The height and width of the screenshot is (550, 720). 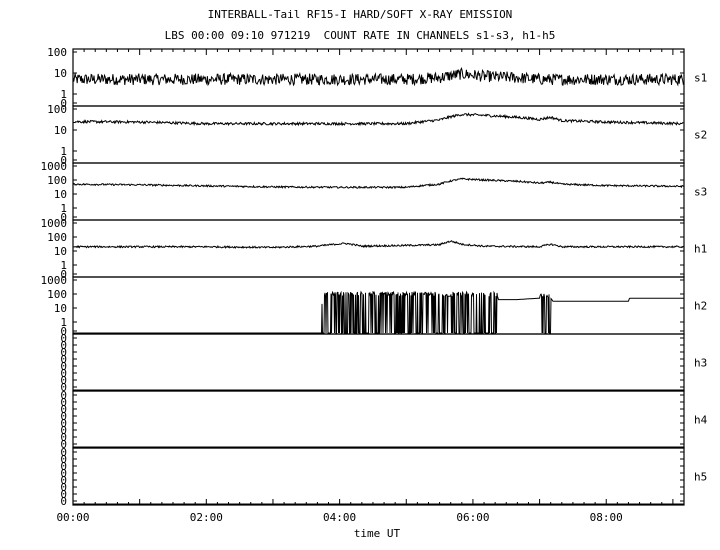 I want to click on channel-label-s3: s3, so click(x=700, y=192).